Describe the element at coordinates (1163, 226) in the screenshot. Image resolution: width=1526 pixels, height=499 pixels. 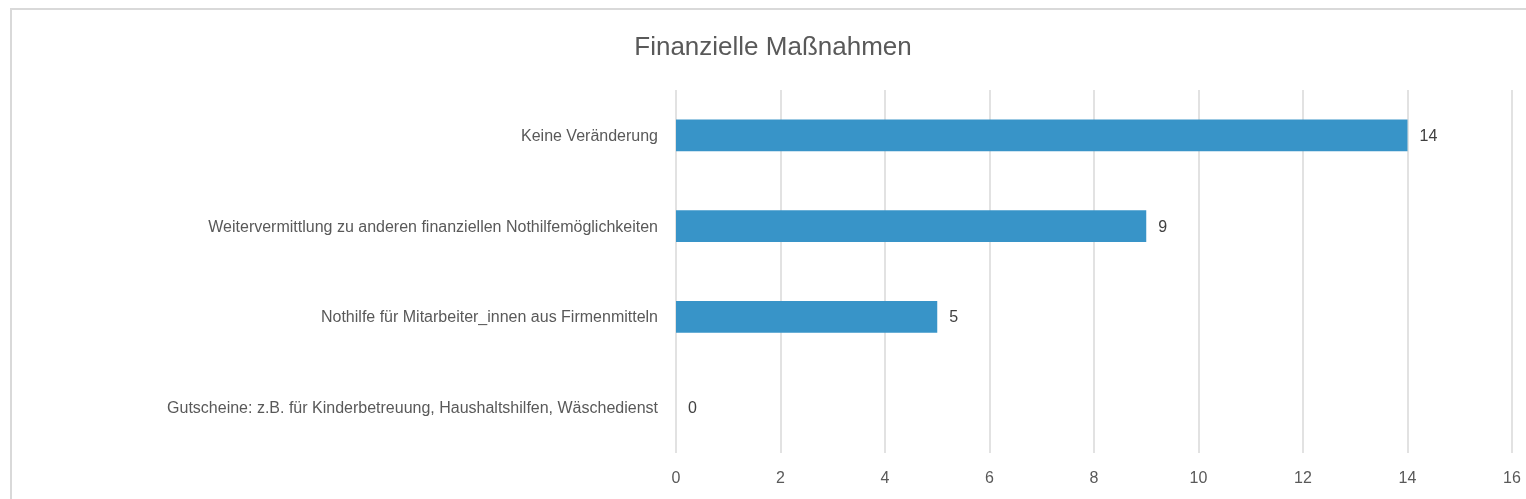
I see `data-label: 9` at that location.